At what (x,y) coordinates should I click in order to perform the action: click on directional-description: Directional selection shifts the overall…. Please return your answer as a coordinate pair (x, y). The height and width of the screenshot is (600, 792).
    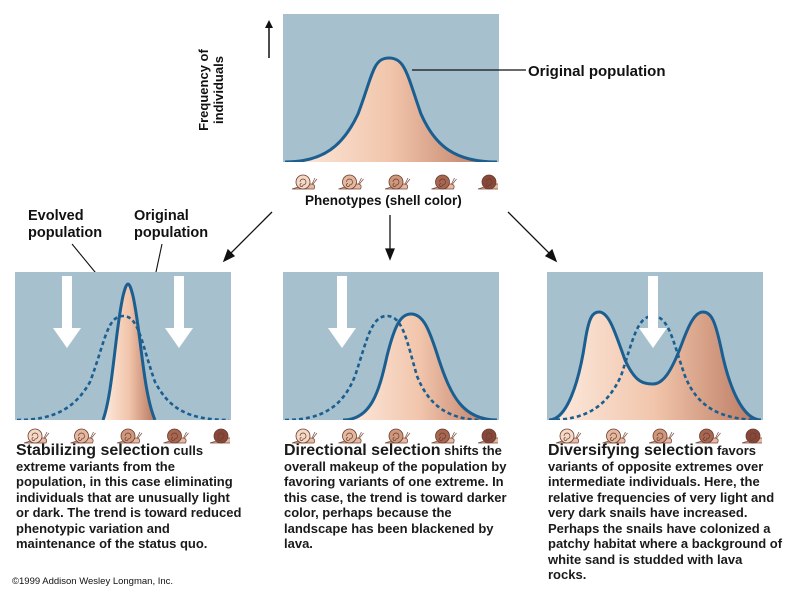
    Looking at the image, I should click on (395, 497).